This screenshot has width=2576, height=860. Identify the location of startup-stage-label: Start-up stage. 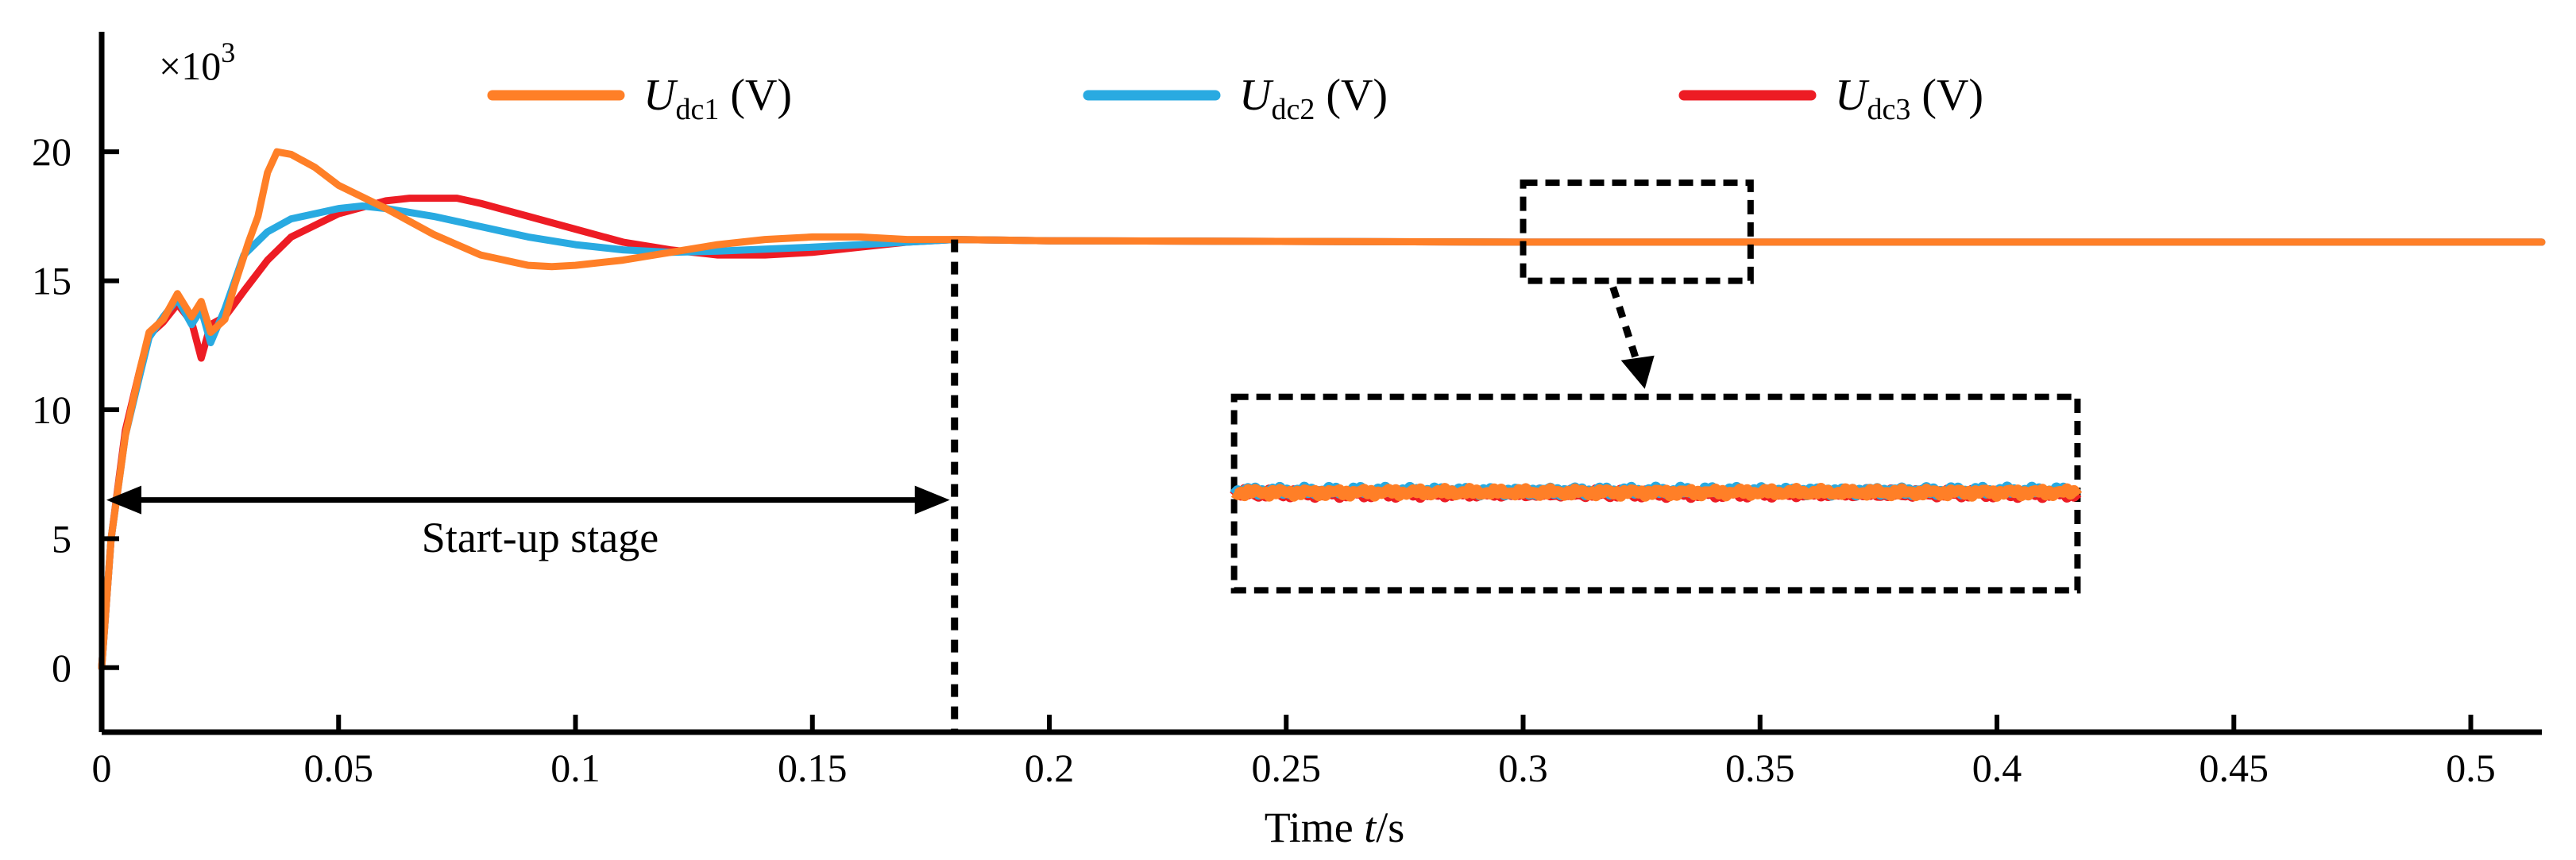
(540, 537).